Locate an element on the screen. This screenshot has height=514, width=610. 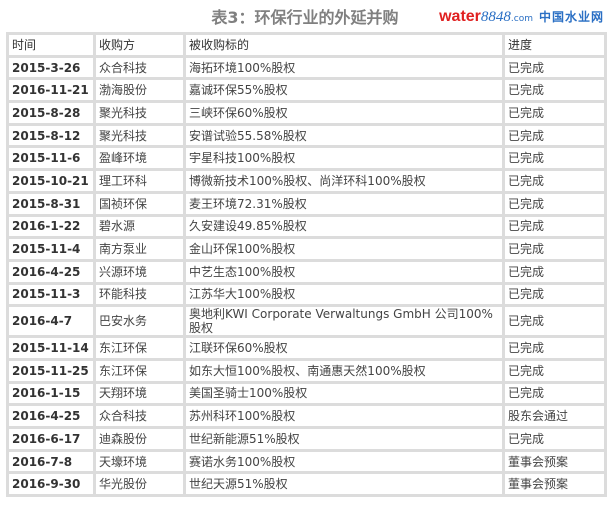
acquirer-cell: 理工环科 is located at coordinates (139, 181).